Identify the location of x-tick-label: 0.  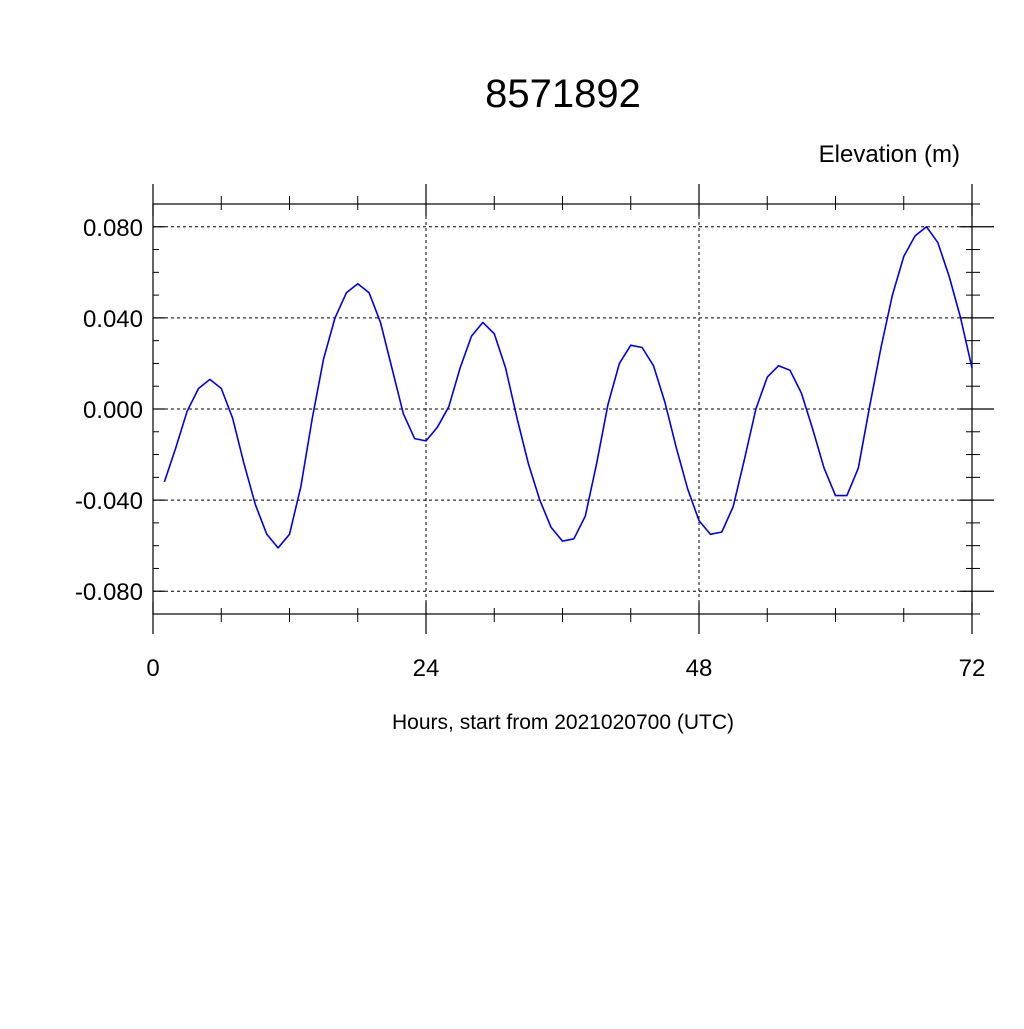
(152, 668).